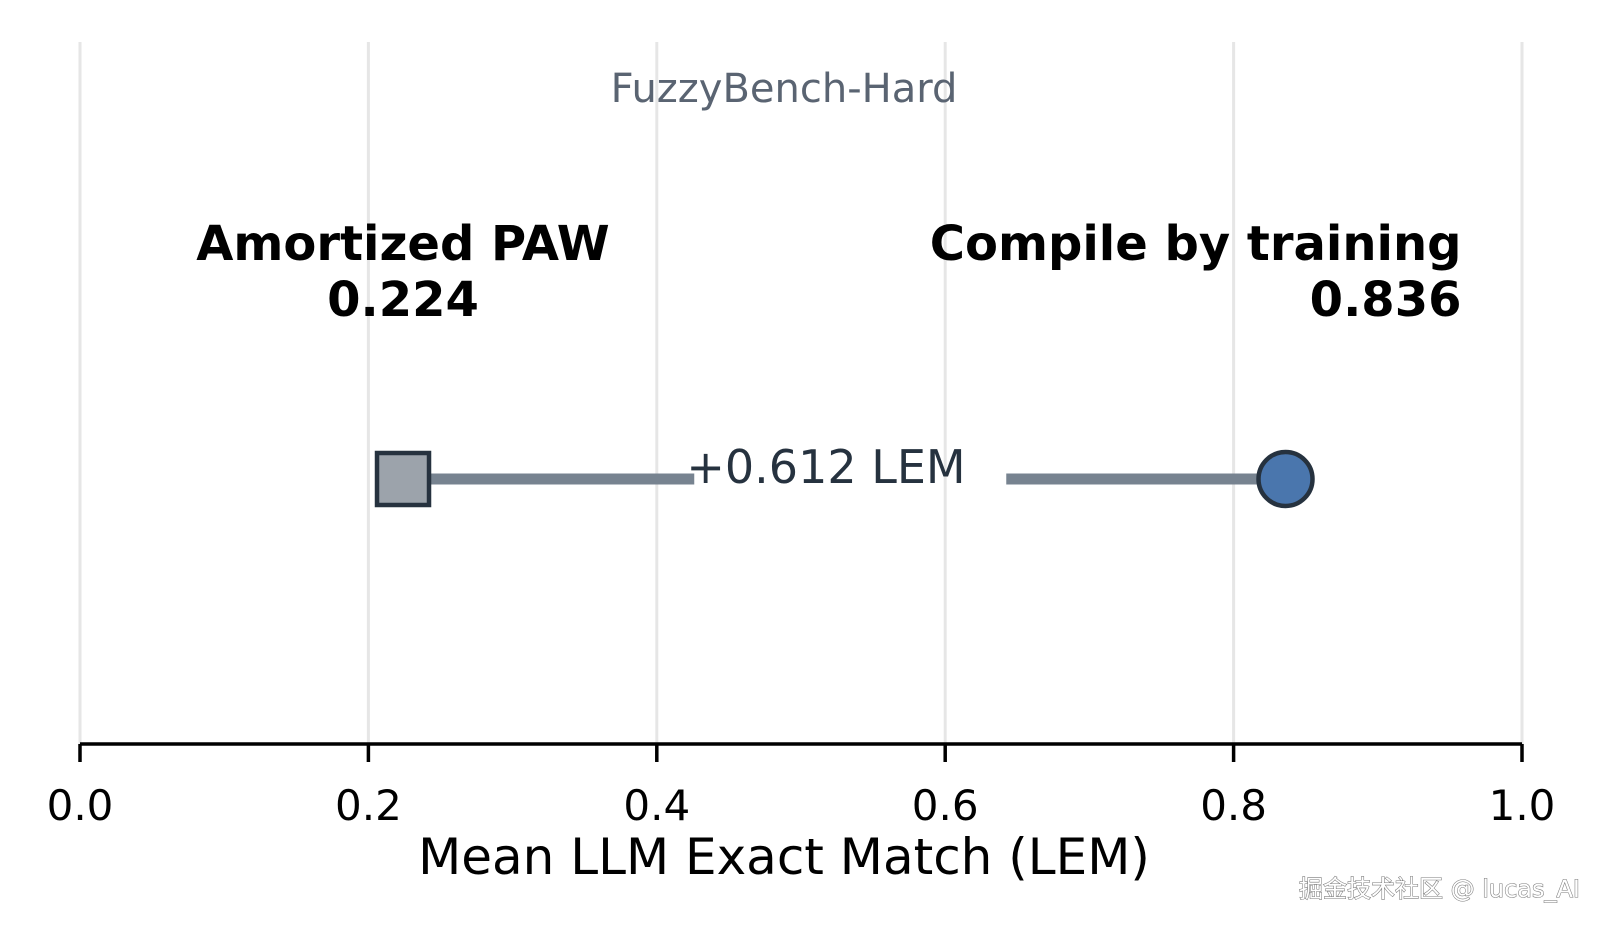 The height and width of the screenshot is (946, 1600). I want to click on point-value-label: 0.836, so click(1386, 300).